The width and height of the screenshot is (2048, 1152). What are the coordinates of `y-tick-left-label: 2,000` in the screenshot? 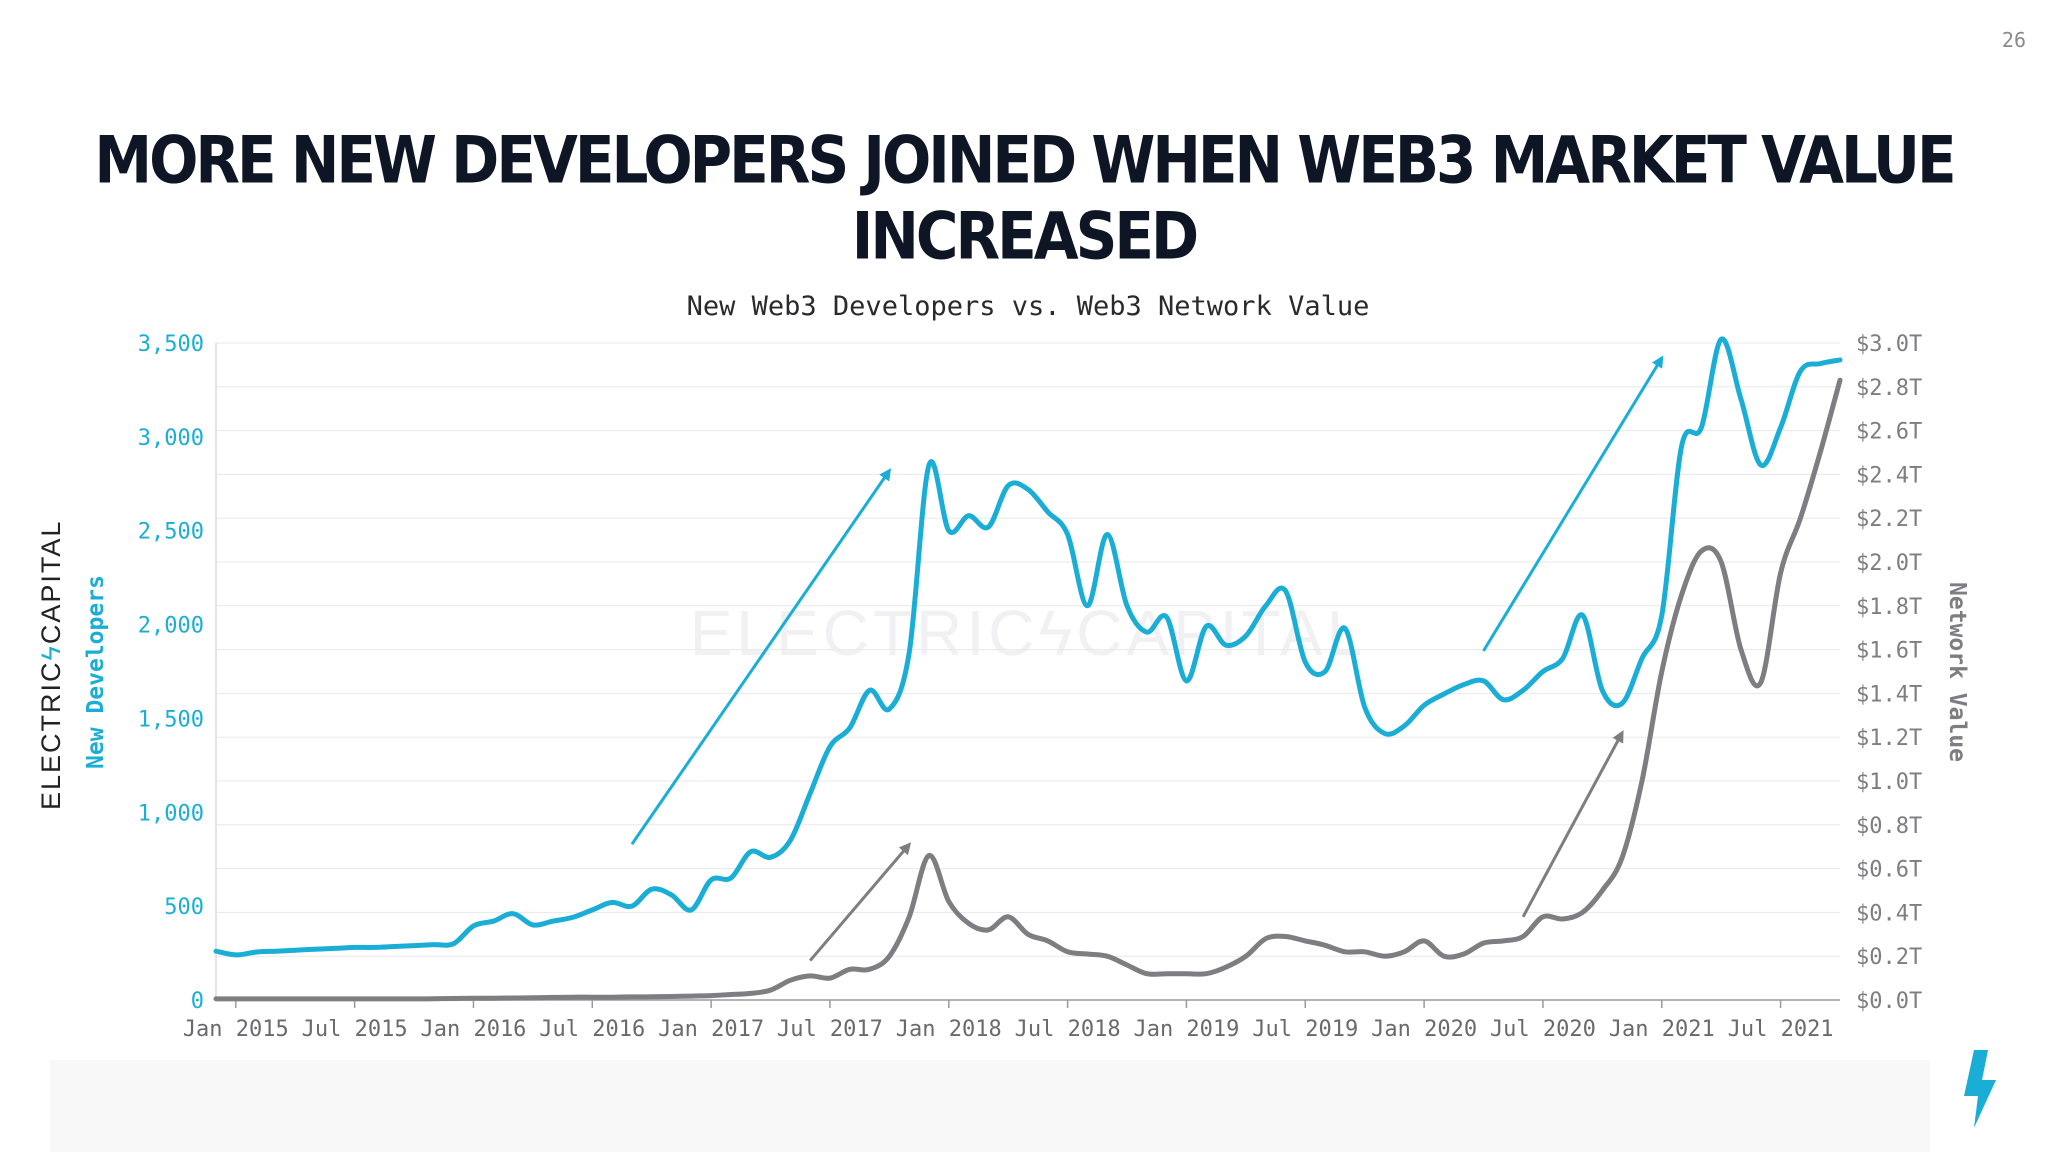 It's located at (171, 626).